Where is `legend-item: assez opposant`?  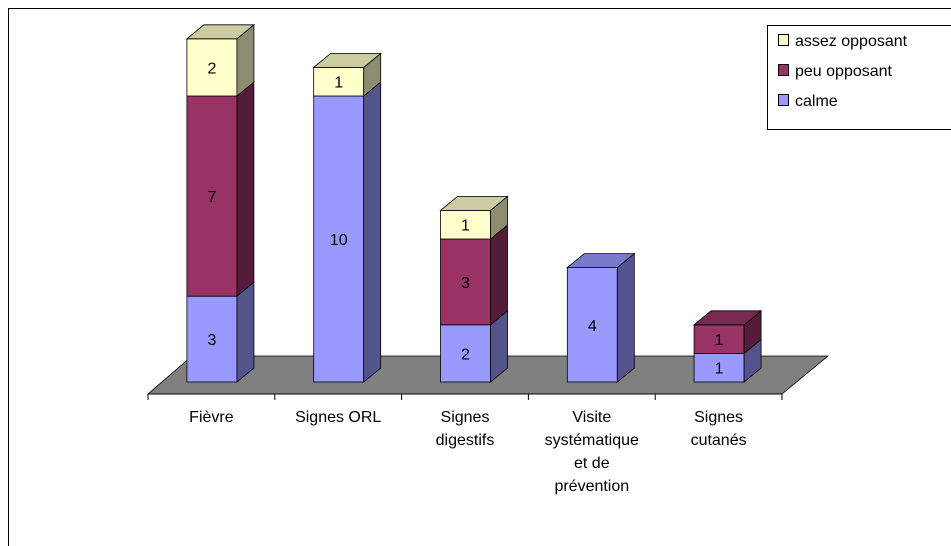
legend-item: assez opposant is located at coordinates (843, 41).